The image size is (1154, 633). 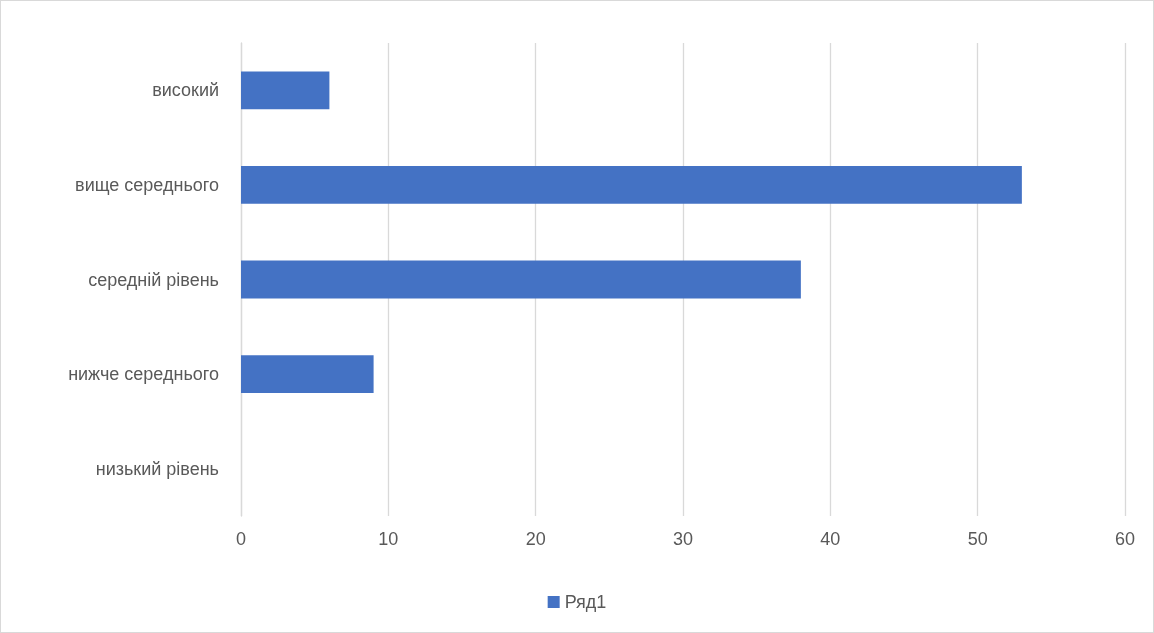 What do you see at coordinates (147, 184) in the screenshot?
I see `y-tick-label: вище середнього` at bounding box center [147, 184].